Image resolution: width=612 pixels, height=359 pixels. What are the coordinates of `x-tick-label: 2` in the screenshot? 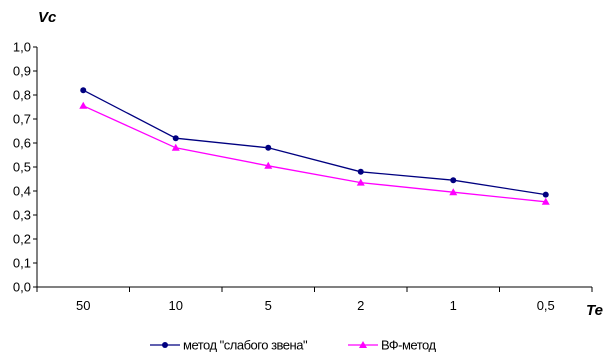 It's located at (360, 305).